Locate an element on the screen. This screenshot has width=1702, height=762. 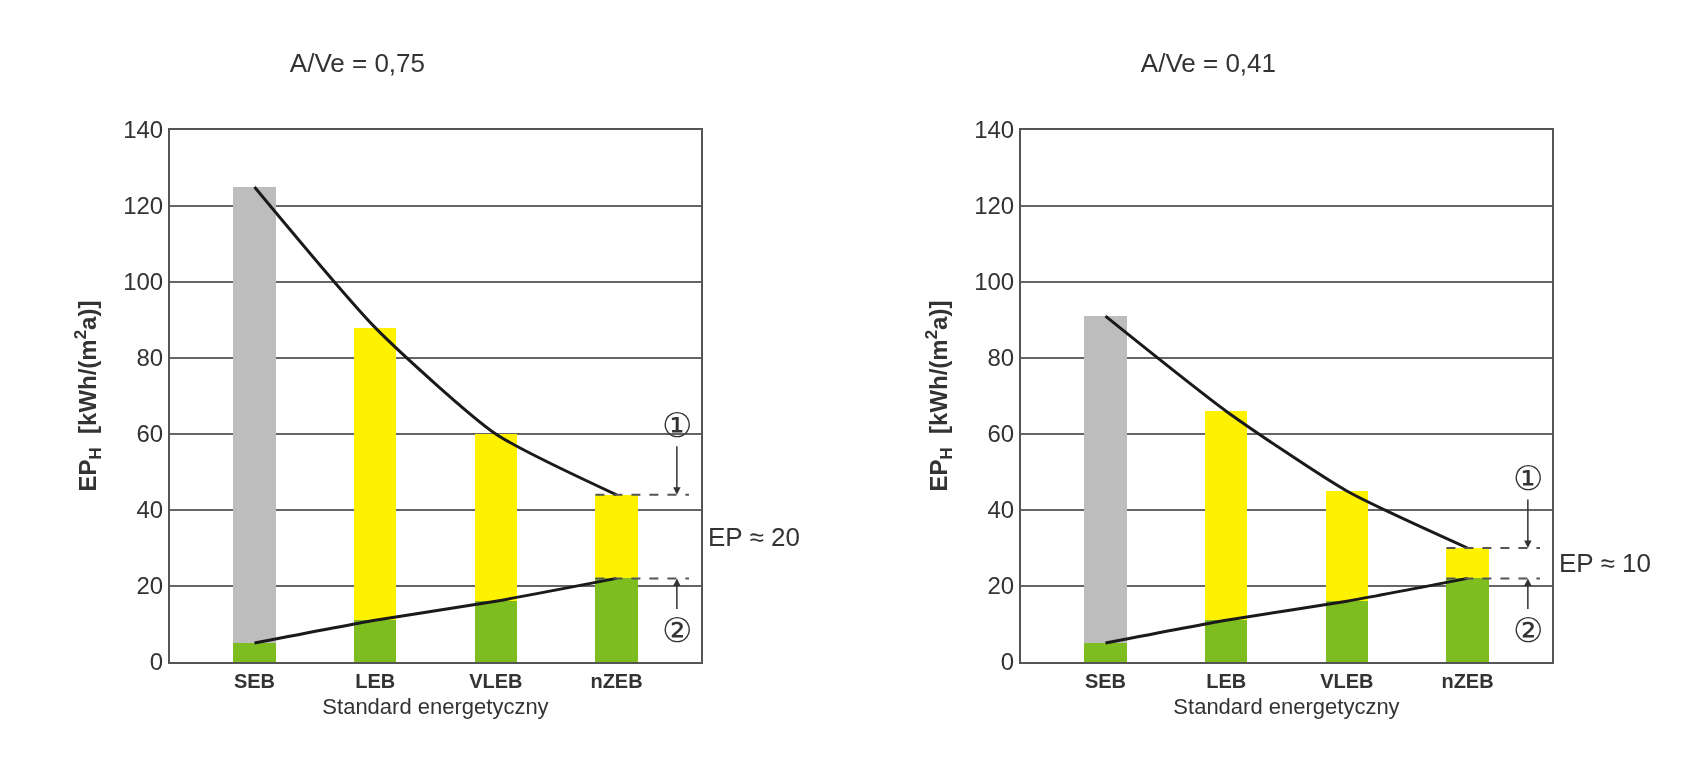
annotation: ① is located at coordinates (1528, 478).